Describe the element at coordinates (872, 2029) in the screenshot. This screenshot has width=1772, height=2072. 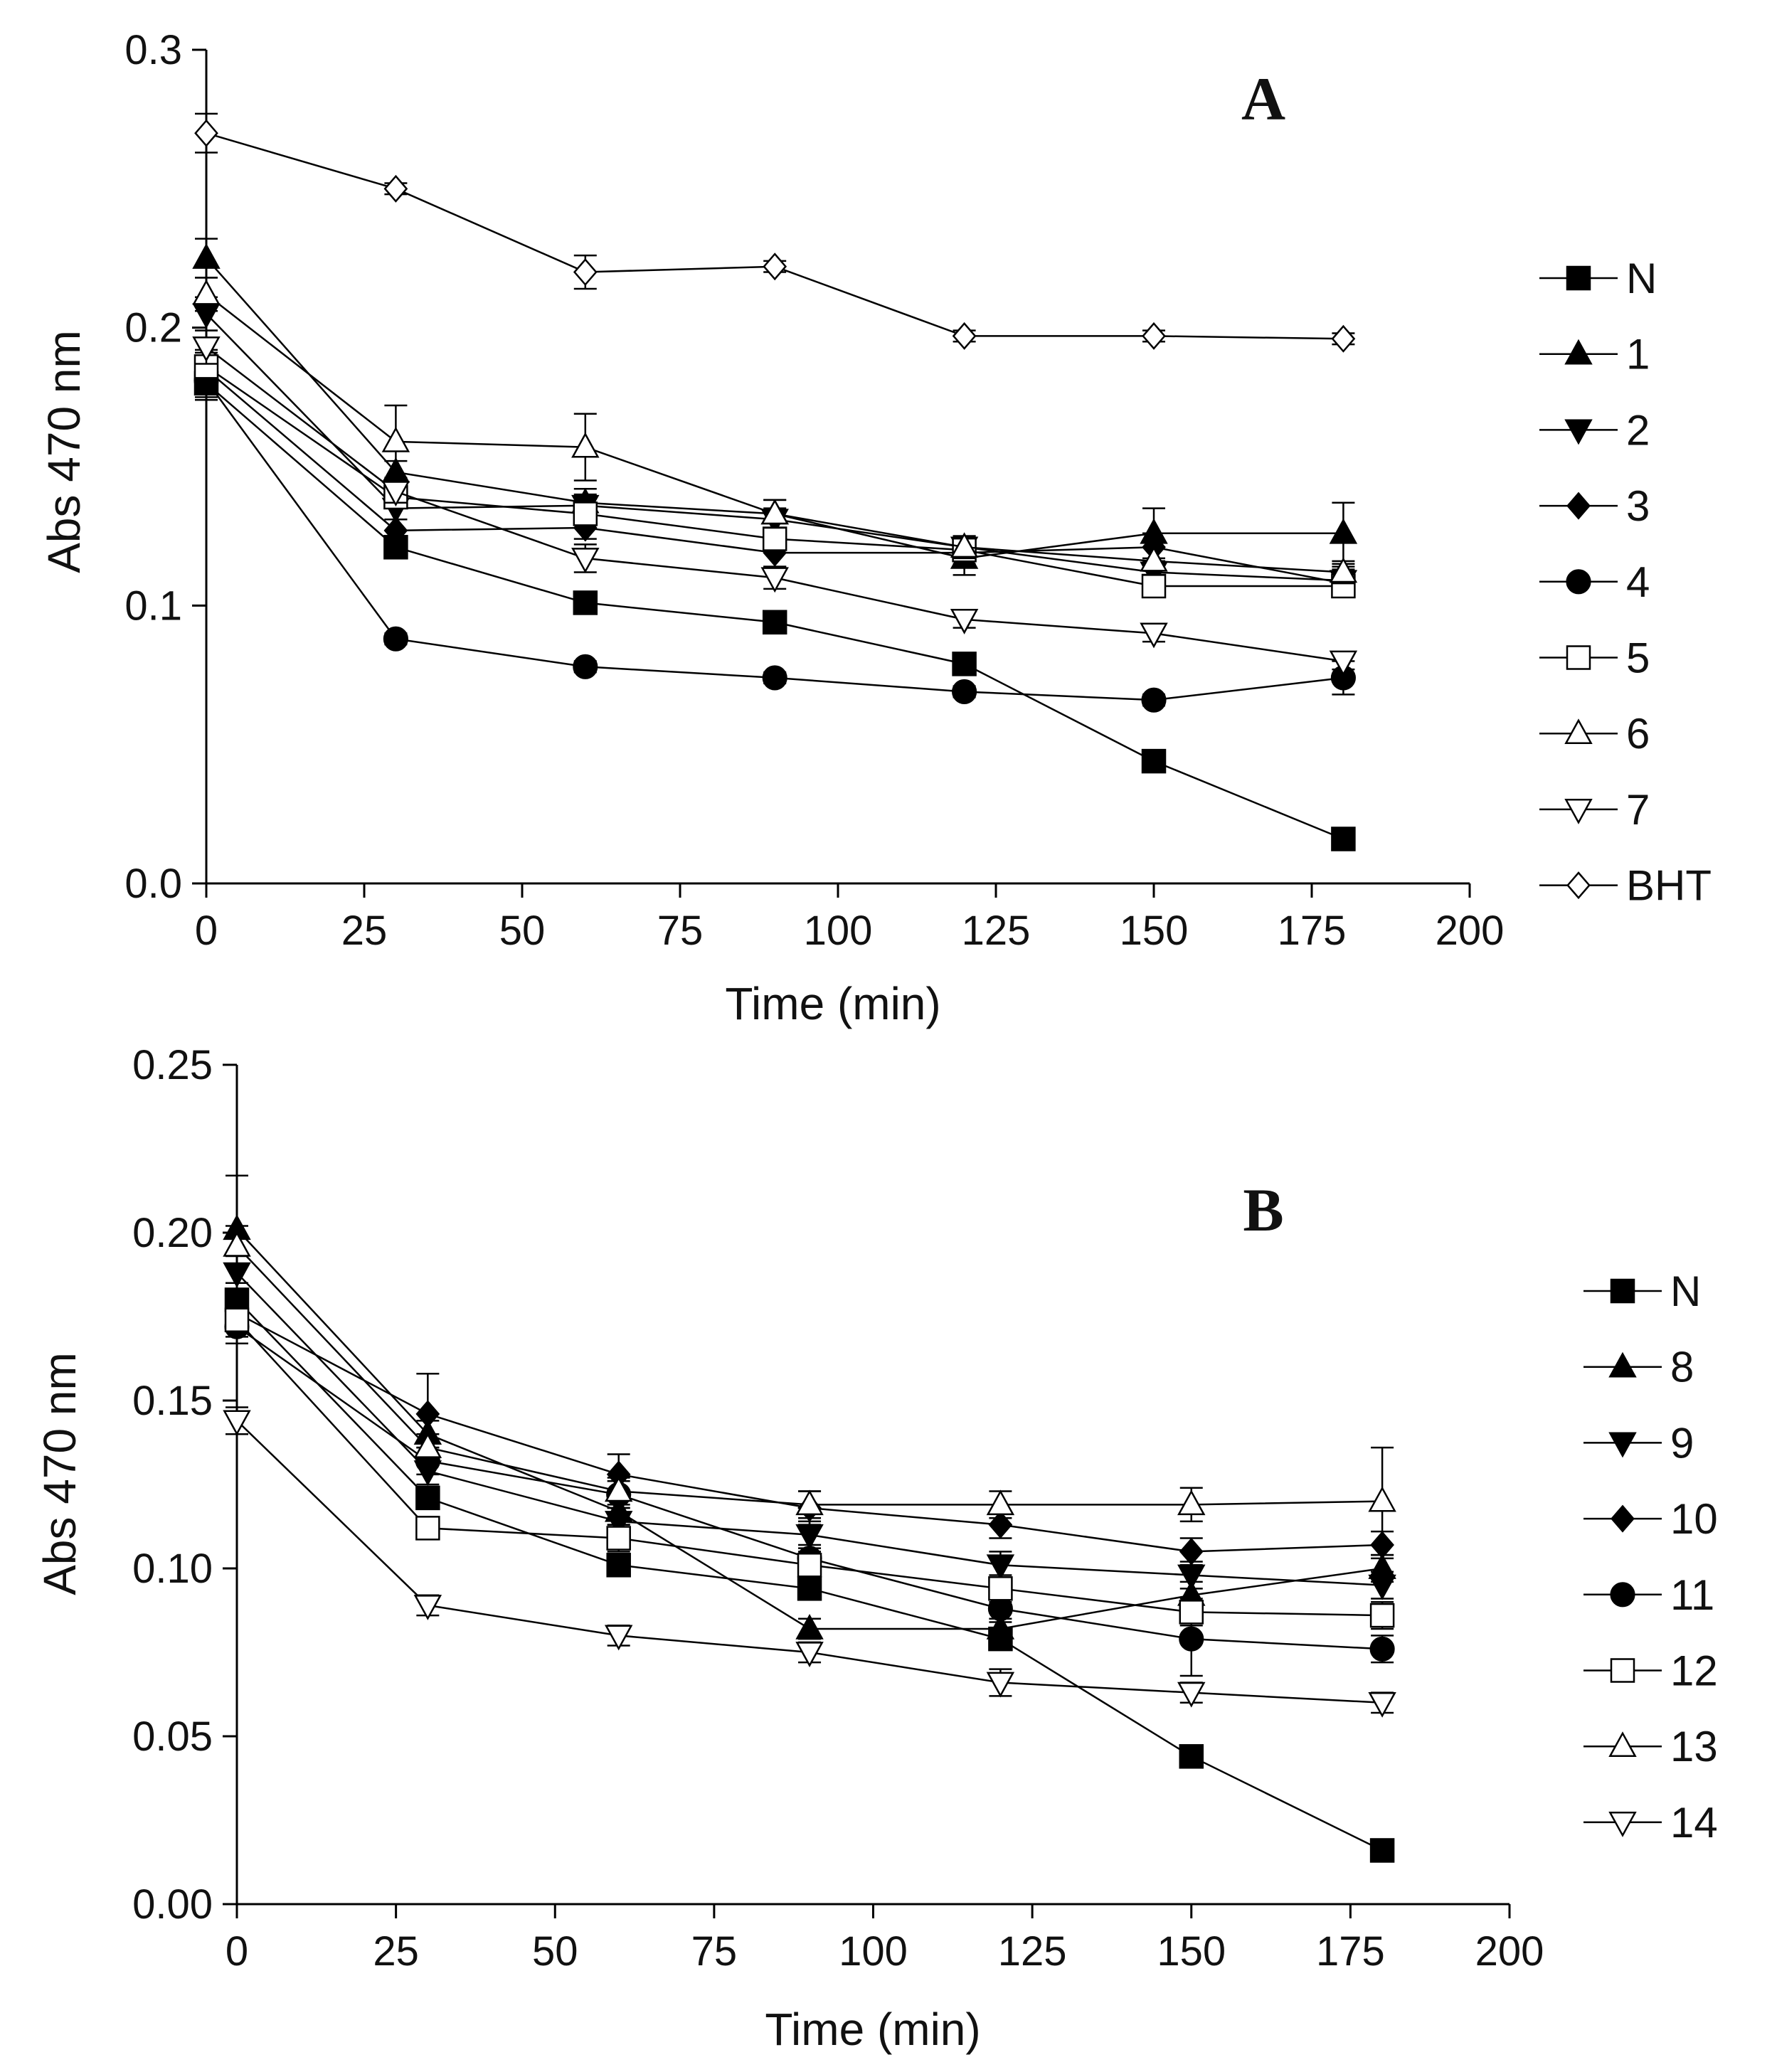
I see `panel-b-x-axis-label: Time (min)` at that location.